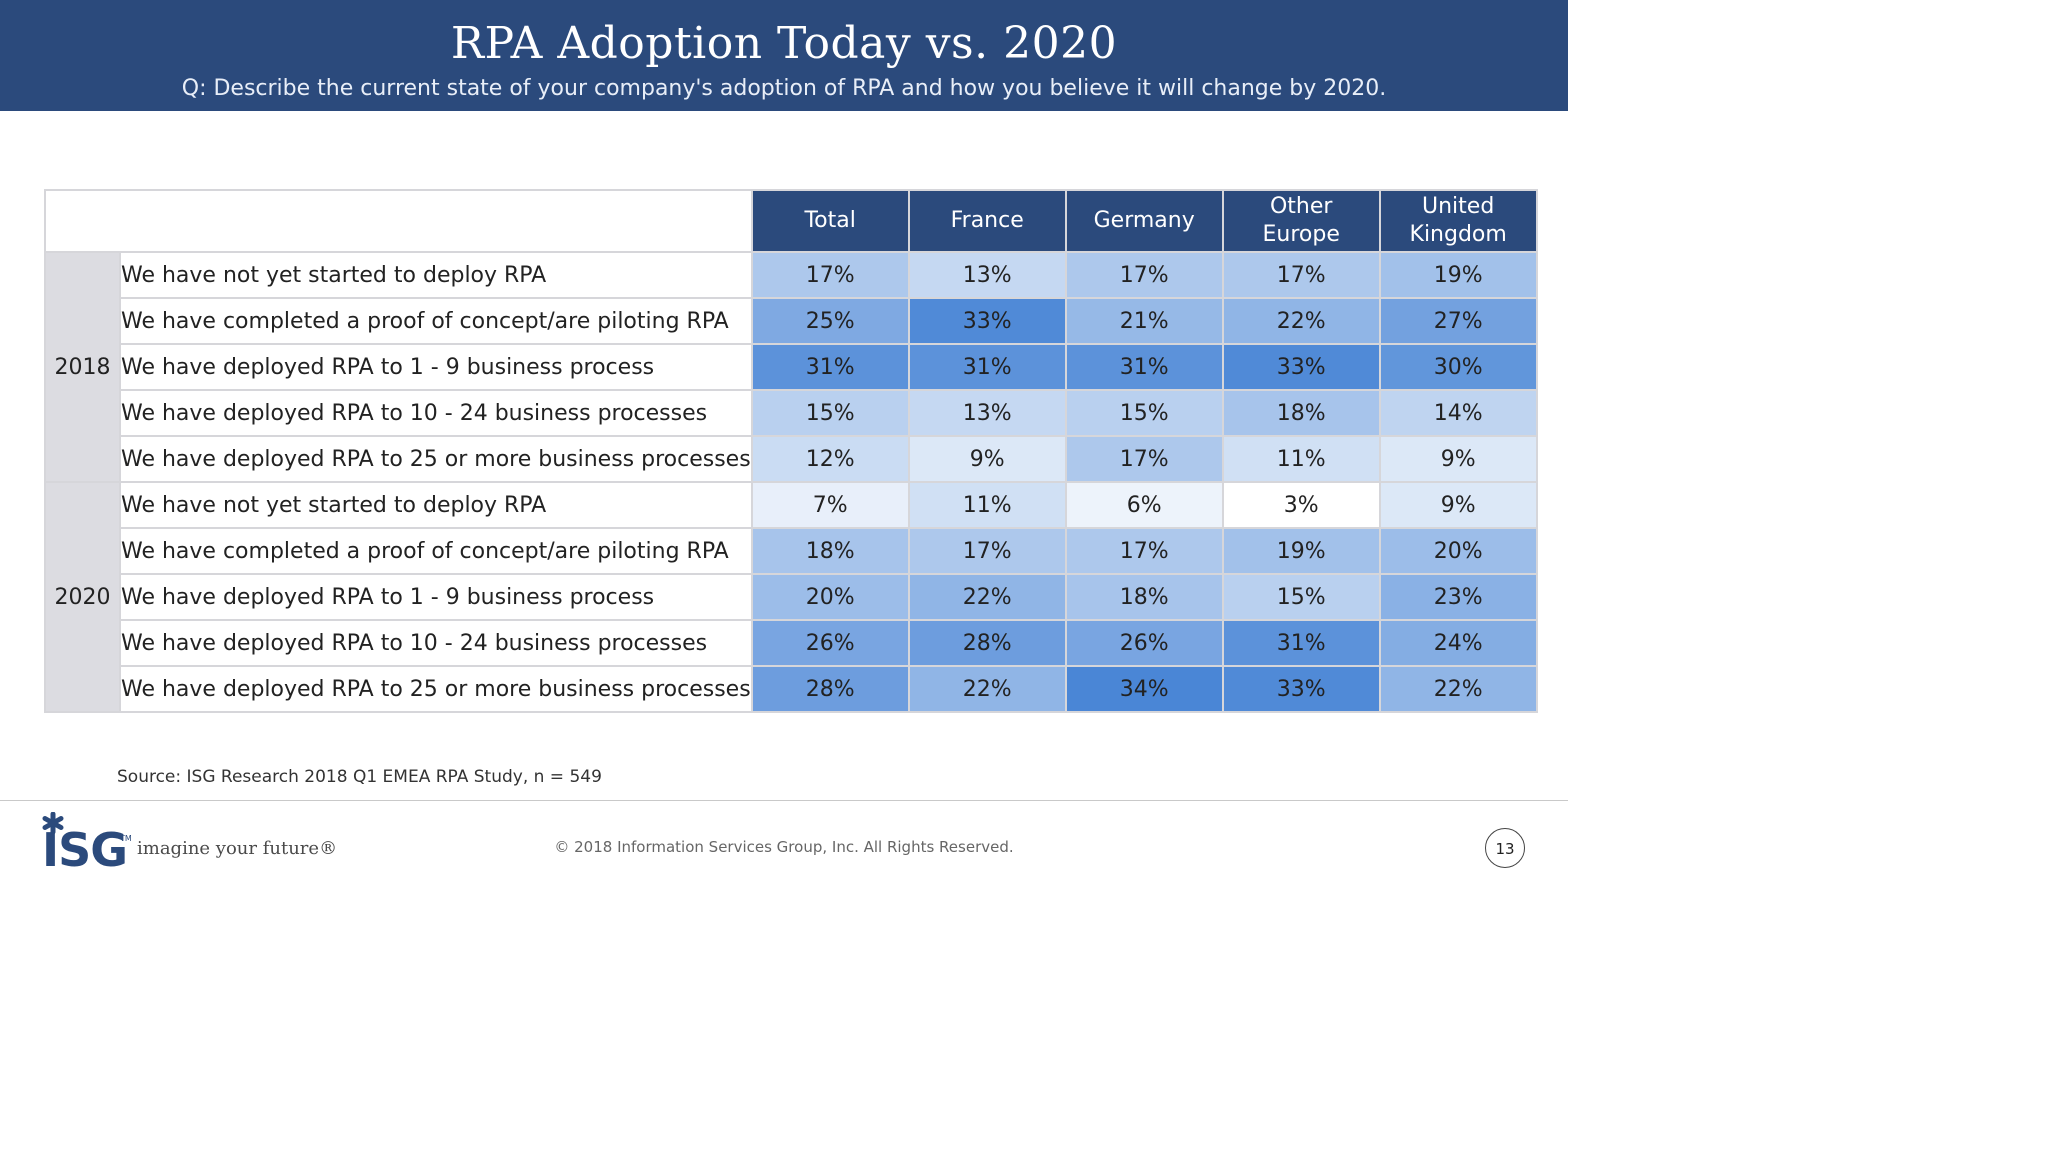  Describe the element at coordinates (82, 597) in the screenshot. I see `year-label: 2020` at that location.